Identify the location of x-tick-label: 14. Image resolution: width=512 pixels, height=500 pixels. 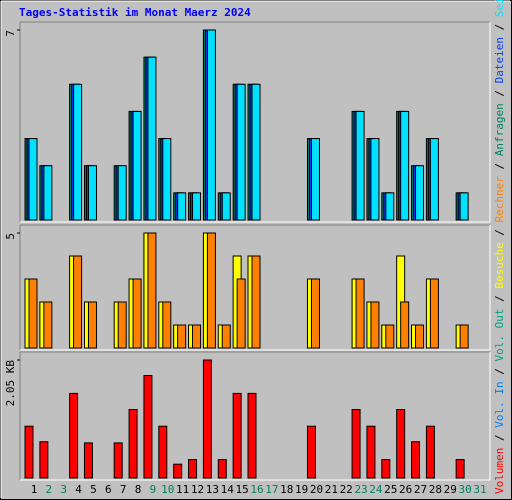
(228, 489).